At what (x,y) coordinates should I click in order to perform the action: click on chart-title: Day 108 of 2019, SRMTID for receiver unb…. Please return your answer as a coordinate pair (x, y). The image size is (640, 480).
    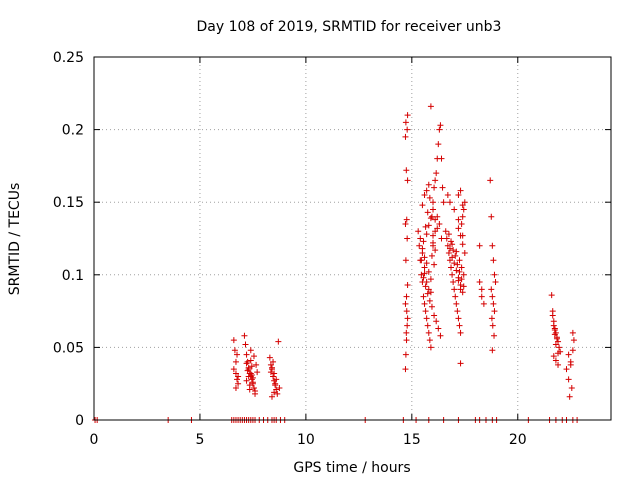
    Looking at the image, I should click on (349, 27).